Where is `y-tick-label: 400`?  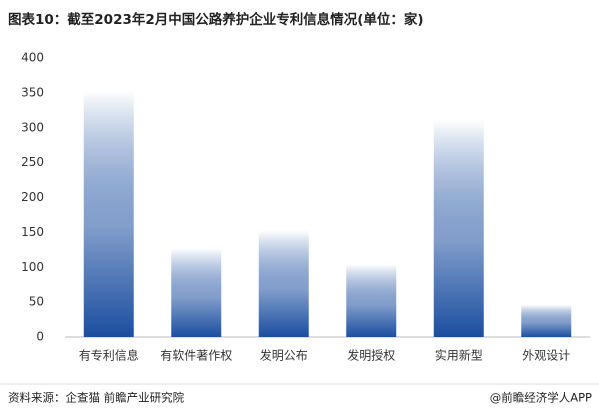 y-tick-label: 400 is located at coordinates (32, 58).